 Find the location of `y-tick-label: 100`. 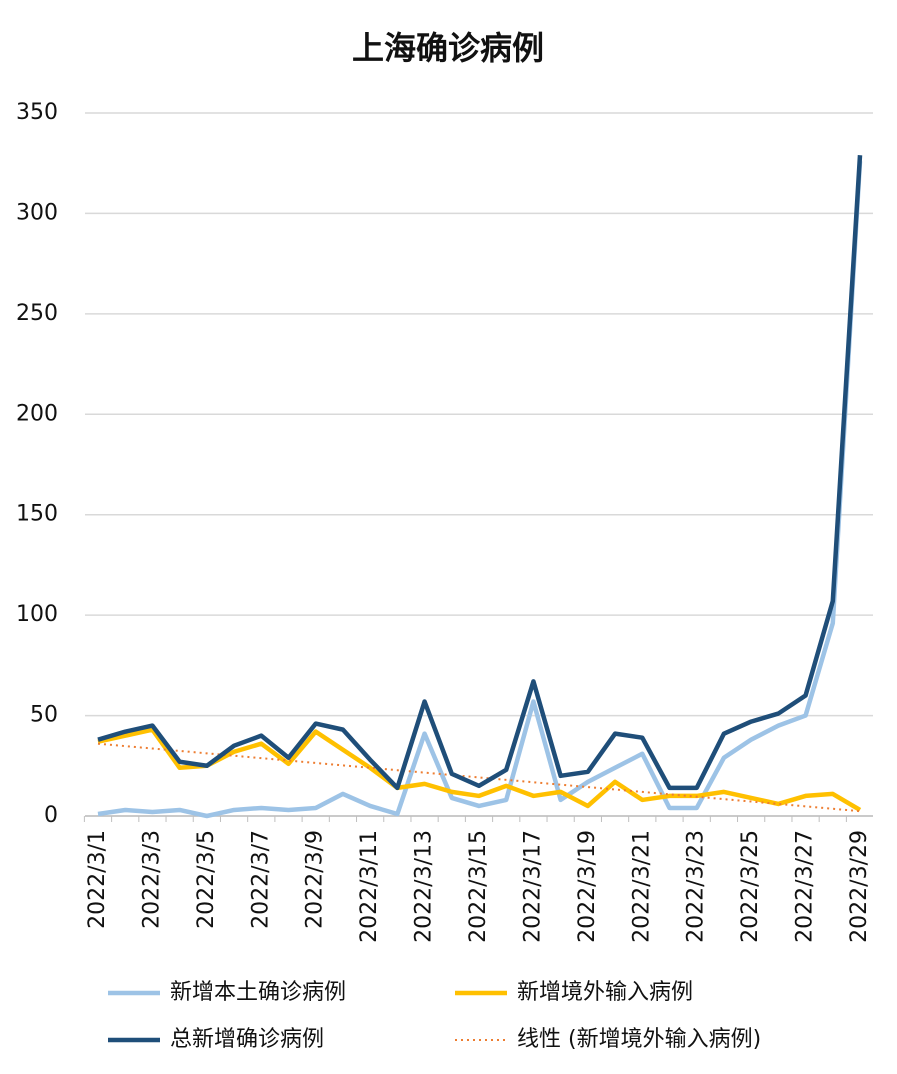

y-tick-label: 100 is located at coordinates (37, 614).